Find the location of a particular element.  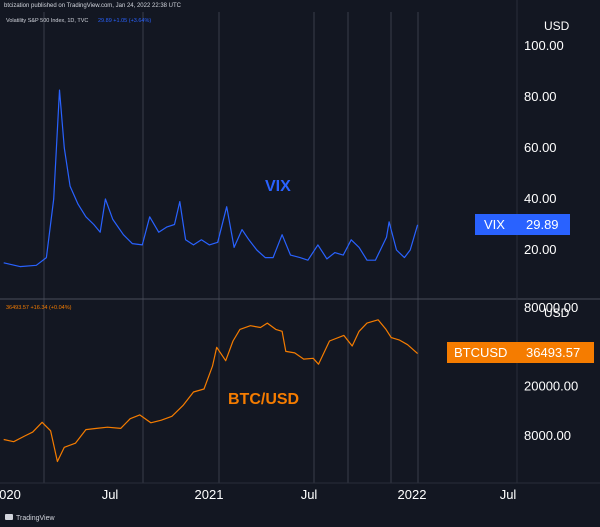

btc-price-axis: 80000.00 20000.00 8000.00 is located at coordinates (551, 371).